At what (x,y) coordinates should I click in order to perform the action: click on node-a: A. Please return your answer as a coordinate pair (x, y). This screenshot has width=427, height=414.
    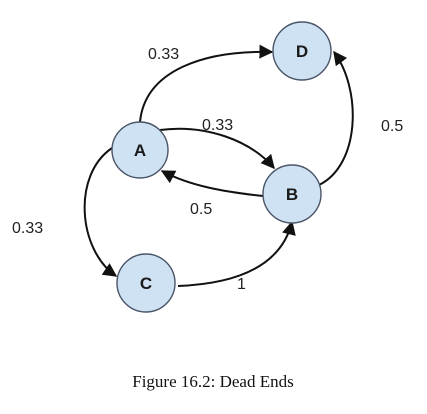
    Looking at the image, I should click on (140, 150).